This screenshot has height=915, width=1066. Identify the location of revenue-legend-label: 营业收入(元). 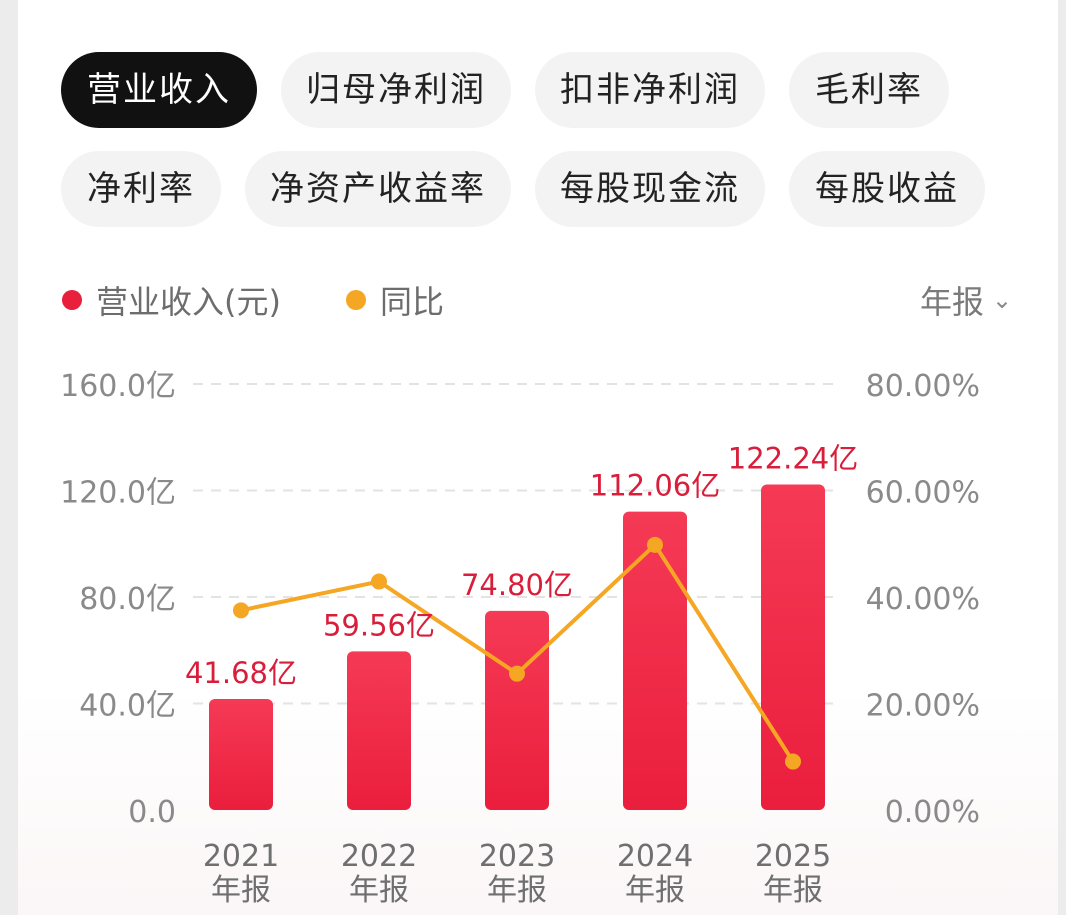
(188, 302).